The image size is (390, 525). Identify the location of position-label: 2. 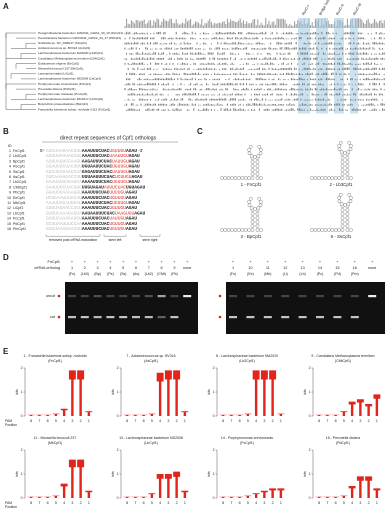
(81, 421).